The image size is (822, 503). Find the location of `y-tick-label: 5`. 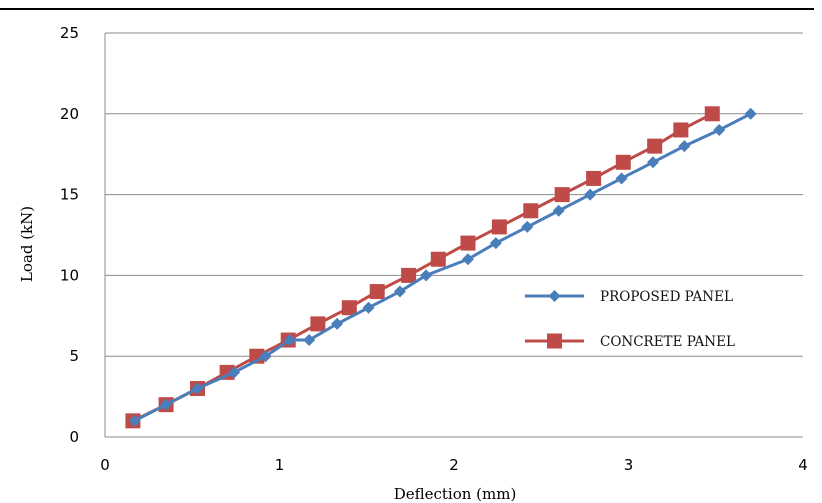

y-tick-label: 5 is located at coordinates (74, 356).